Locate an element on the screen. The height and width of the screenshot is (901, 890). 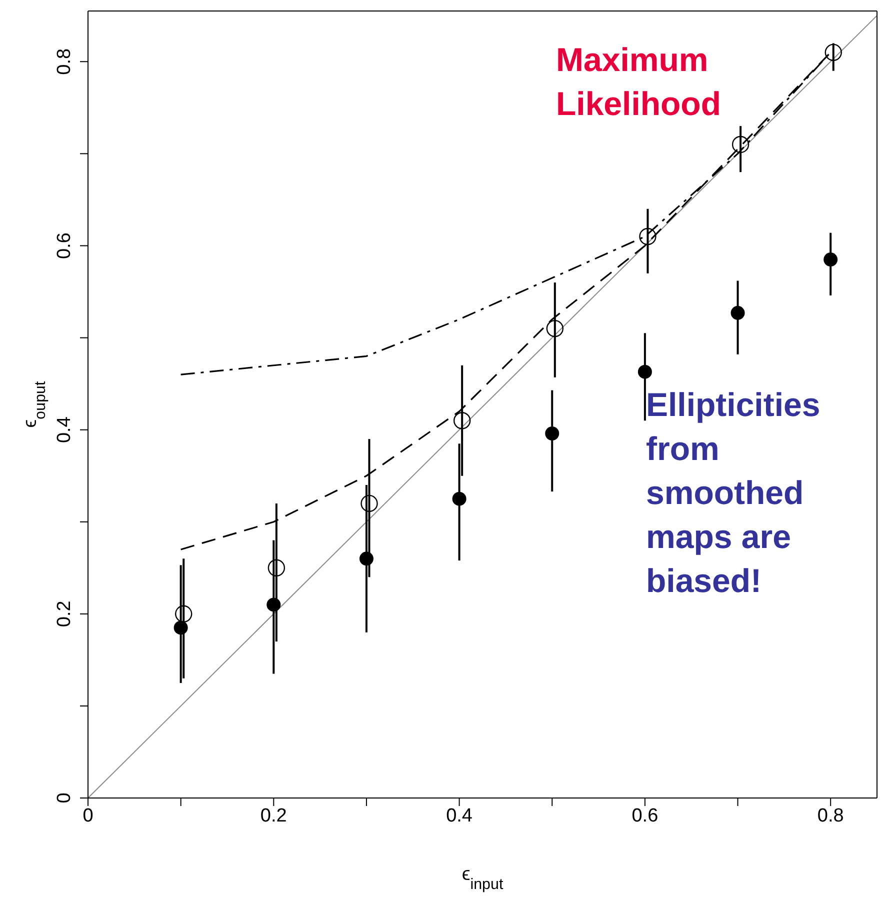
x-tick-label: 0 is located at coordinates (88, 815).